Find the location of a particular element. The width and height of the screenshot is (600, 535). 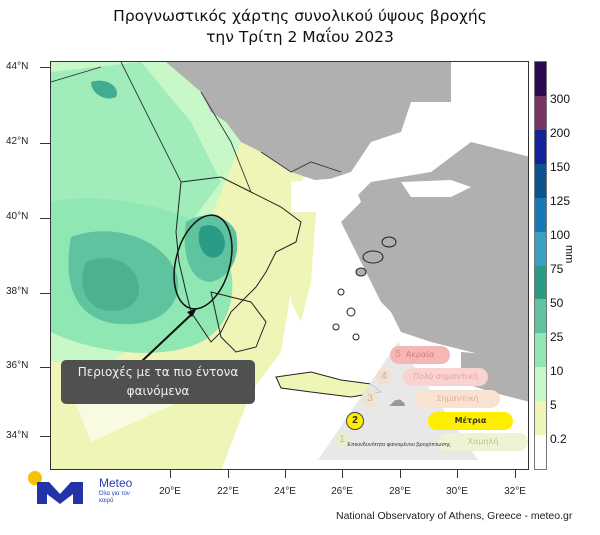

colorbar-label-100: 100 is located at coordinates (560, 235).